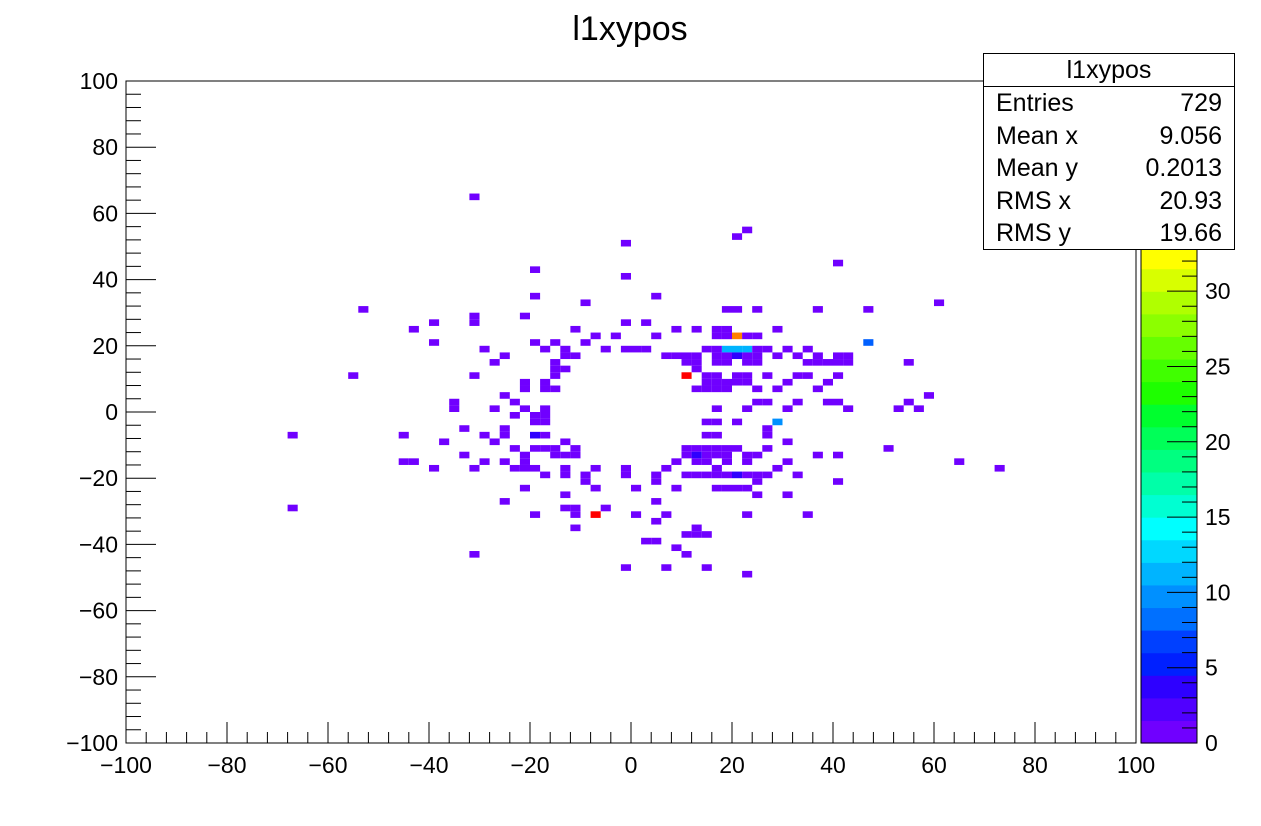 The height and width of the screenshot is (826, 1261). Describe the element at coordinates (105, 147) in the screenshot. I see `y-tick-label: 80` at that location.